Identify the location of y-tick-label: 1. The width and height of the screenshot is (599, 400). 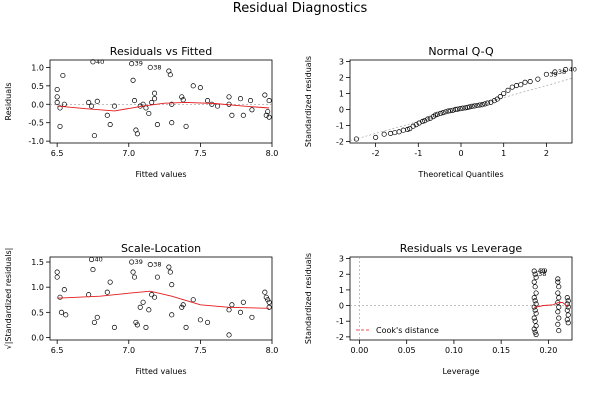
(341, 290).